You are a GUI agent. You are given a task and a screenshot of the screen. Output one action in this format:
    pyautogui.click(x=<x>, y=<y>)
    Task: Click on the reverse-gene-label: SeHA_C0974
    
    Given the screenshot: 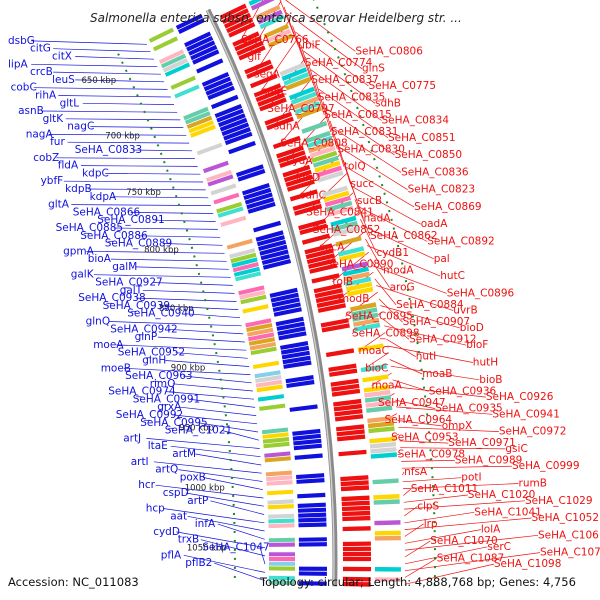 What is the action you would take?
    pyautogui.click(x=142, y=392)
    